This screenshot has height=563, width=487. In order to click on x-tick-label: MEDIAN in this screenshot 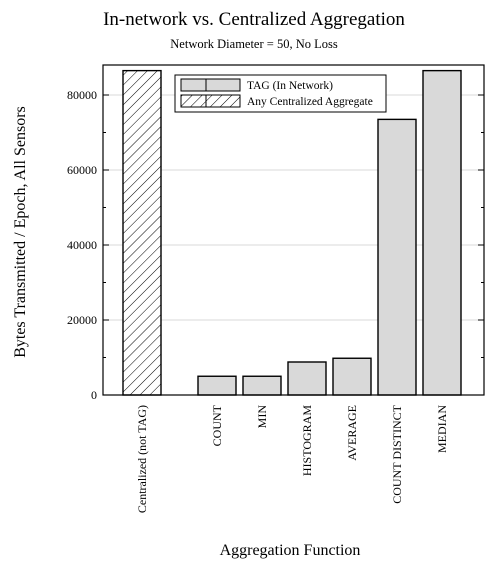, I will do `click(442, 429)`.